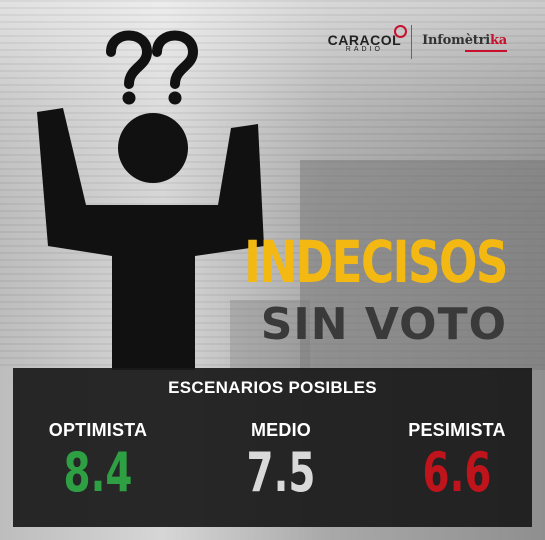 This screenshot has width=545, height=540. I want to click on caracol-logo-sub: RADIO, so click(364, 49).